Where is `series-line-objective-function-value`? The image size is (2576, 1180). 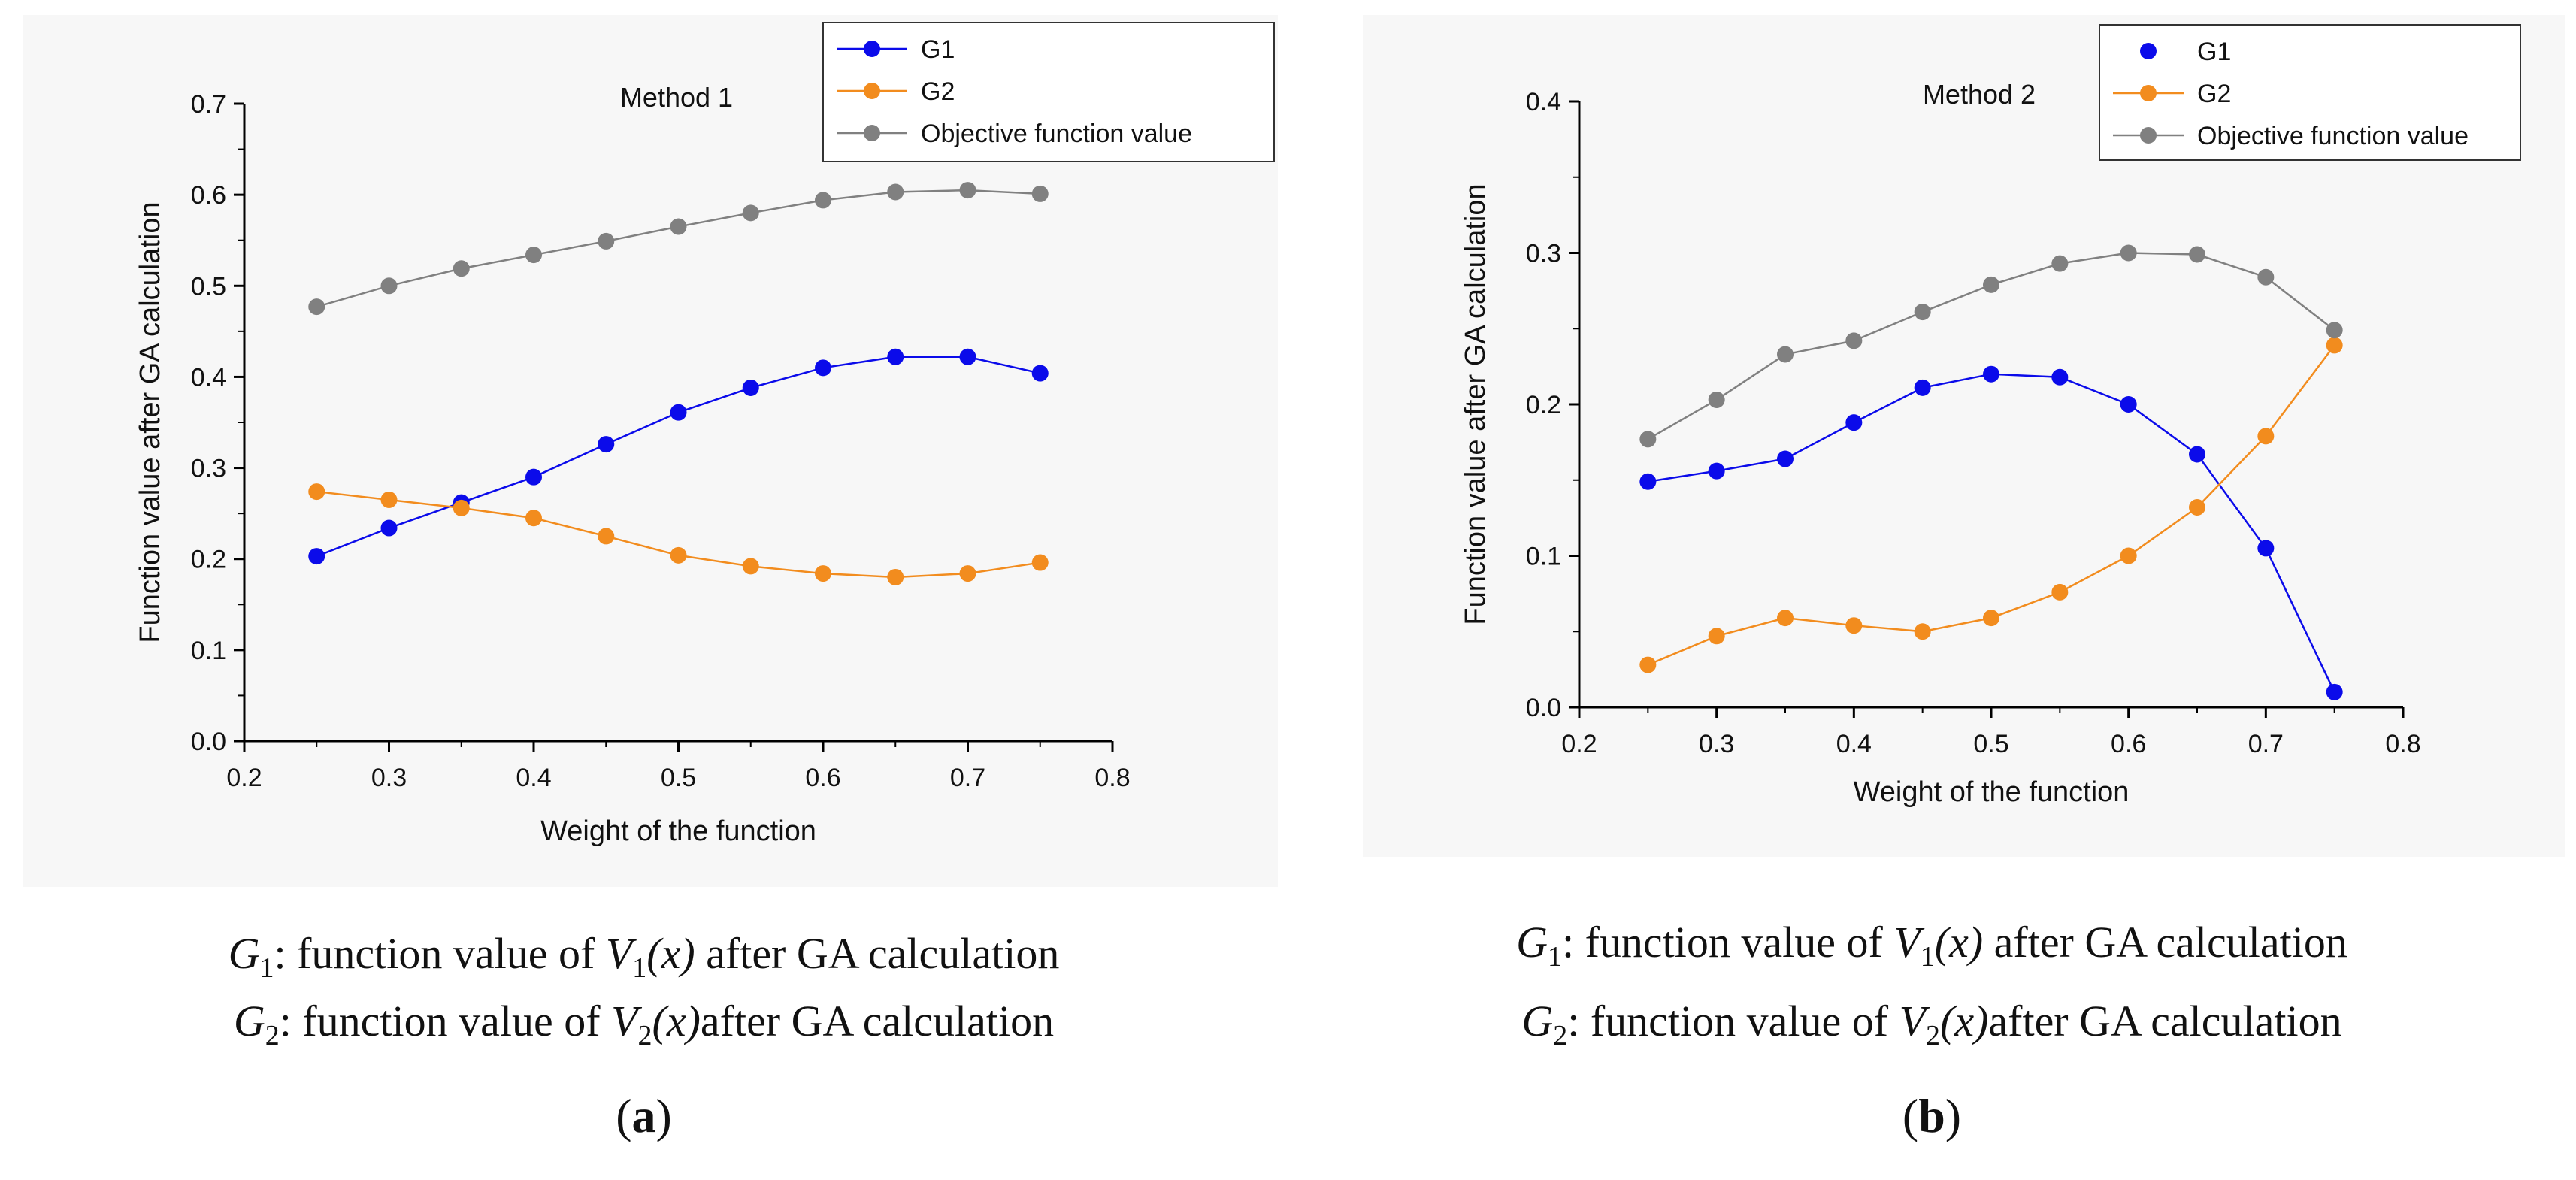
series-line-objective-function-value is located at coordinates (678, 249).